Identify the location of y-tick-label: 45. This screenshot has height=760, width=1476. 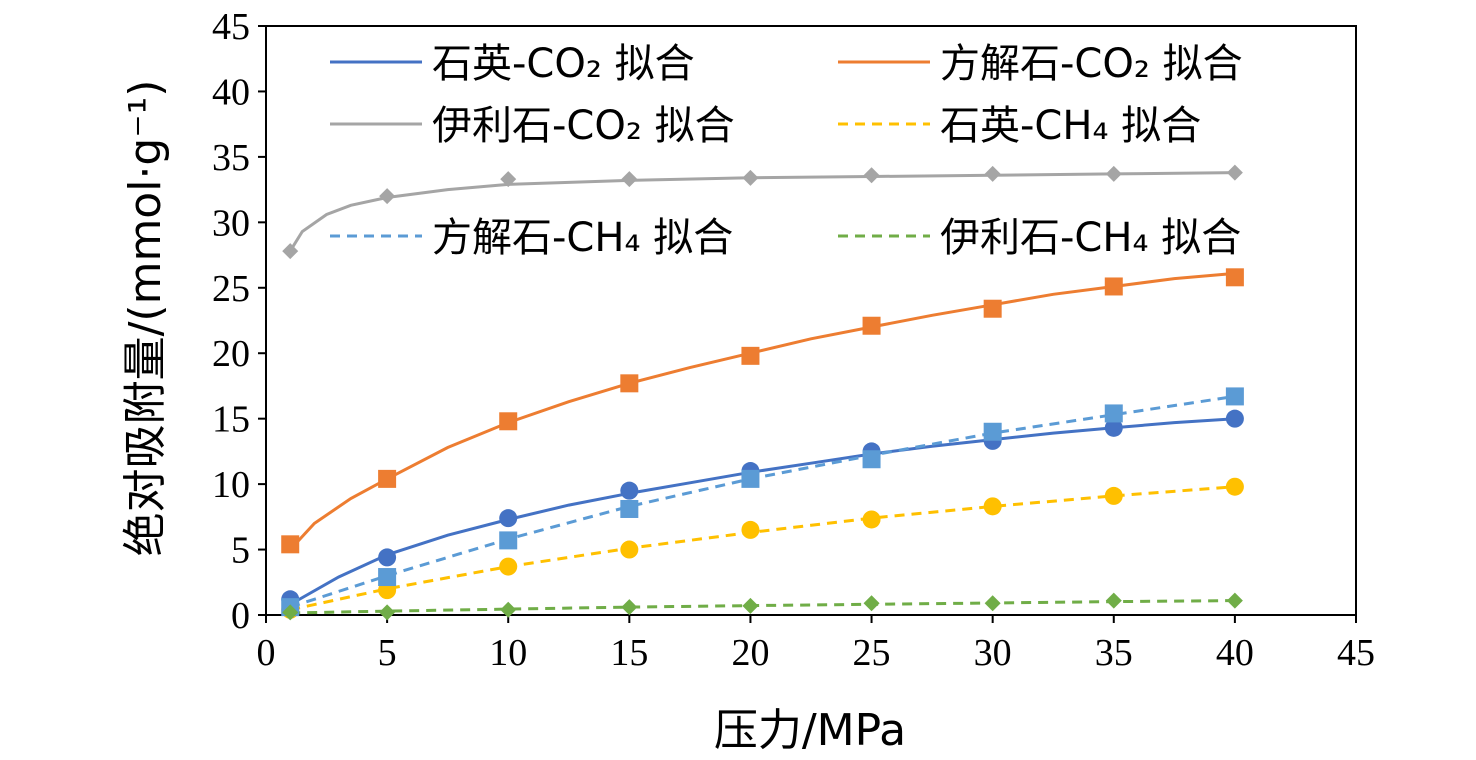
(231, 27).